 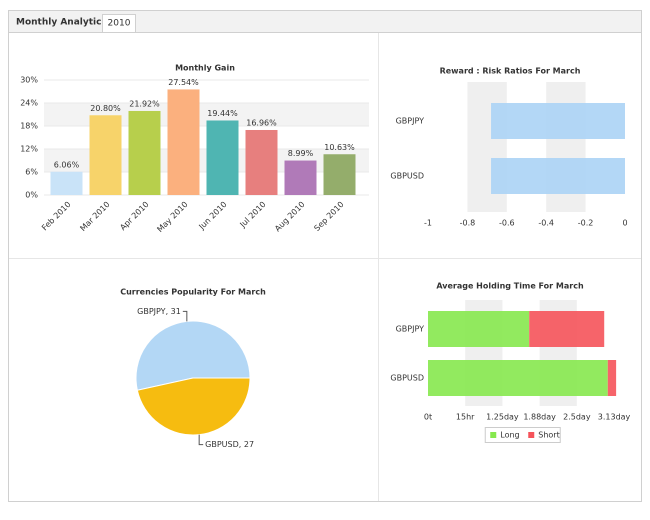 I want to click on x-tick-label: 1.88day, so click(x=539, y=417).